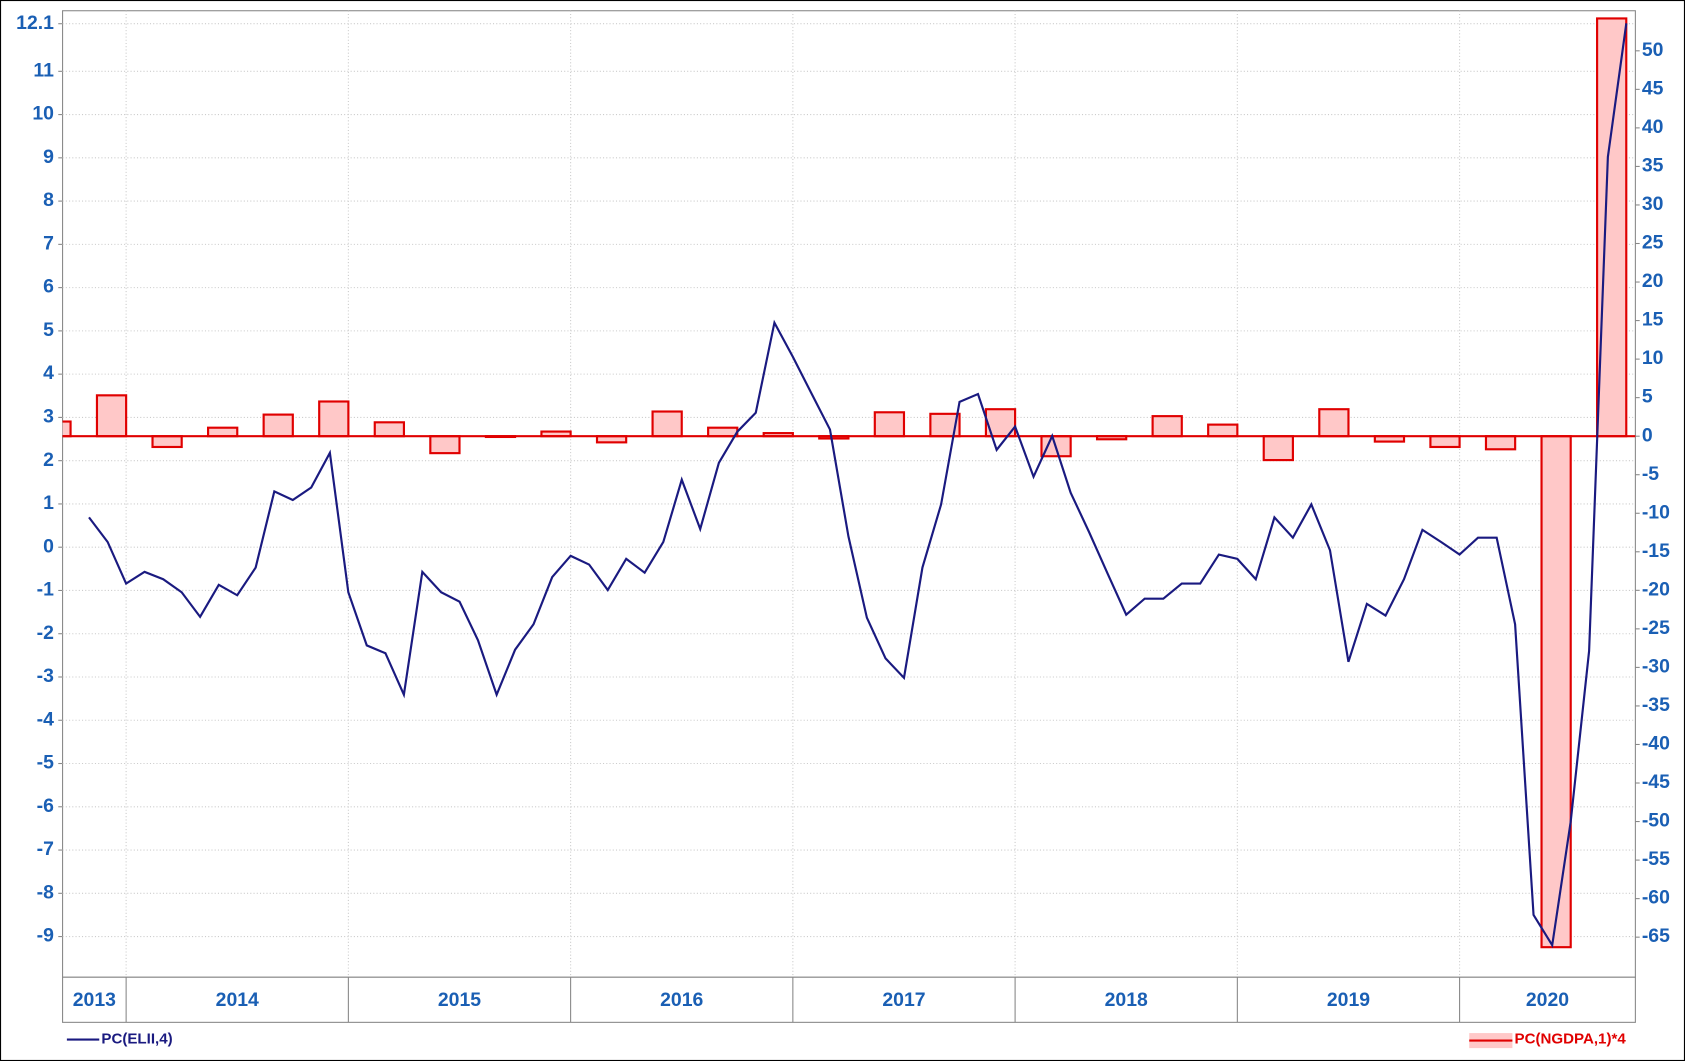 This screenshot has width=1685, height=1061. I want to click on y2-tick-label: -55, so click(1656, 859).